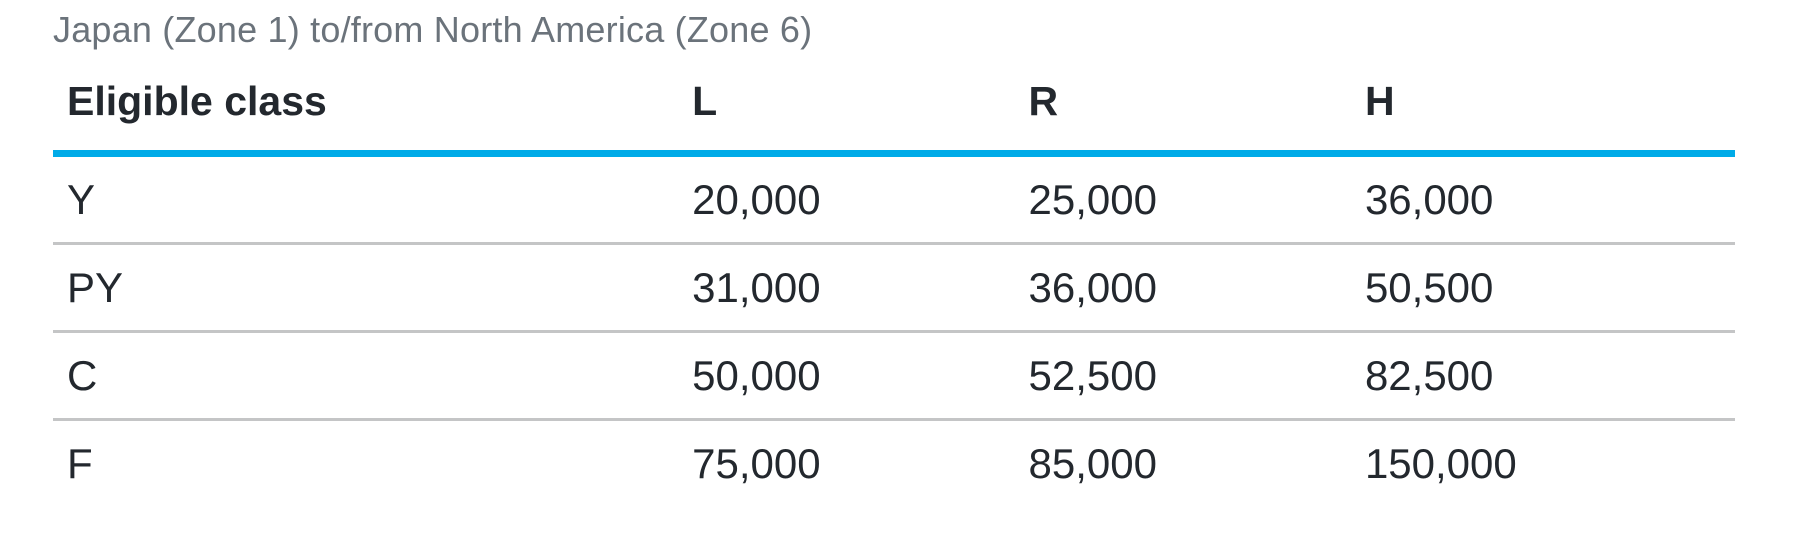  I want to click on cell-h-value: 36,000, so click(1549, 199).